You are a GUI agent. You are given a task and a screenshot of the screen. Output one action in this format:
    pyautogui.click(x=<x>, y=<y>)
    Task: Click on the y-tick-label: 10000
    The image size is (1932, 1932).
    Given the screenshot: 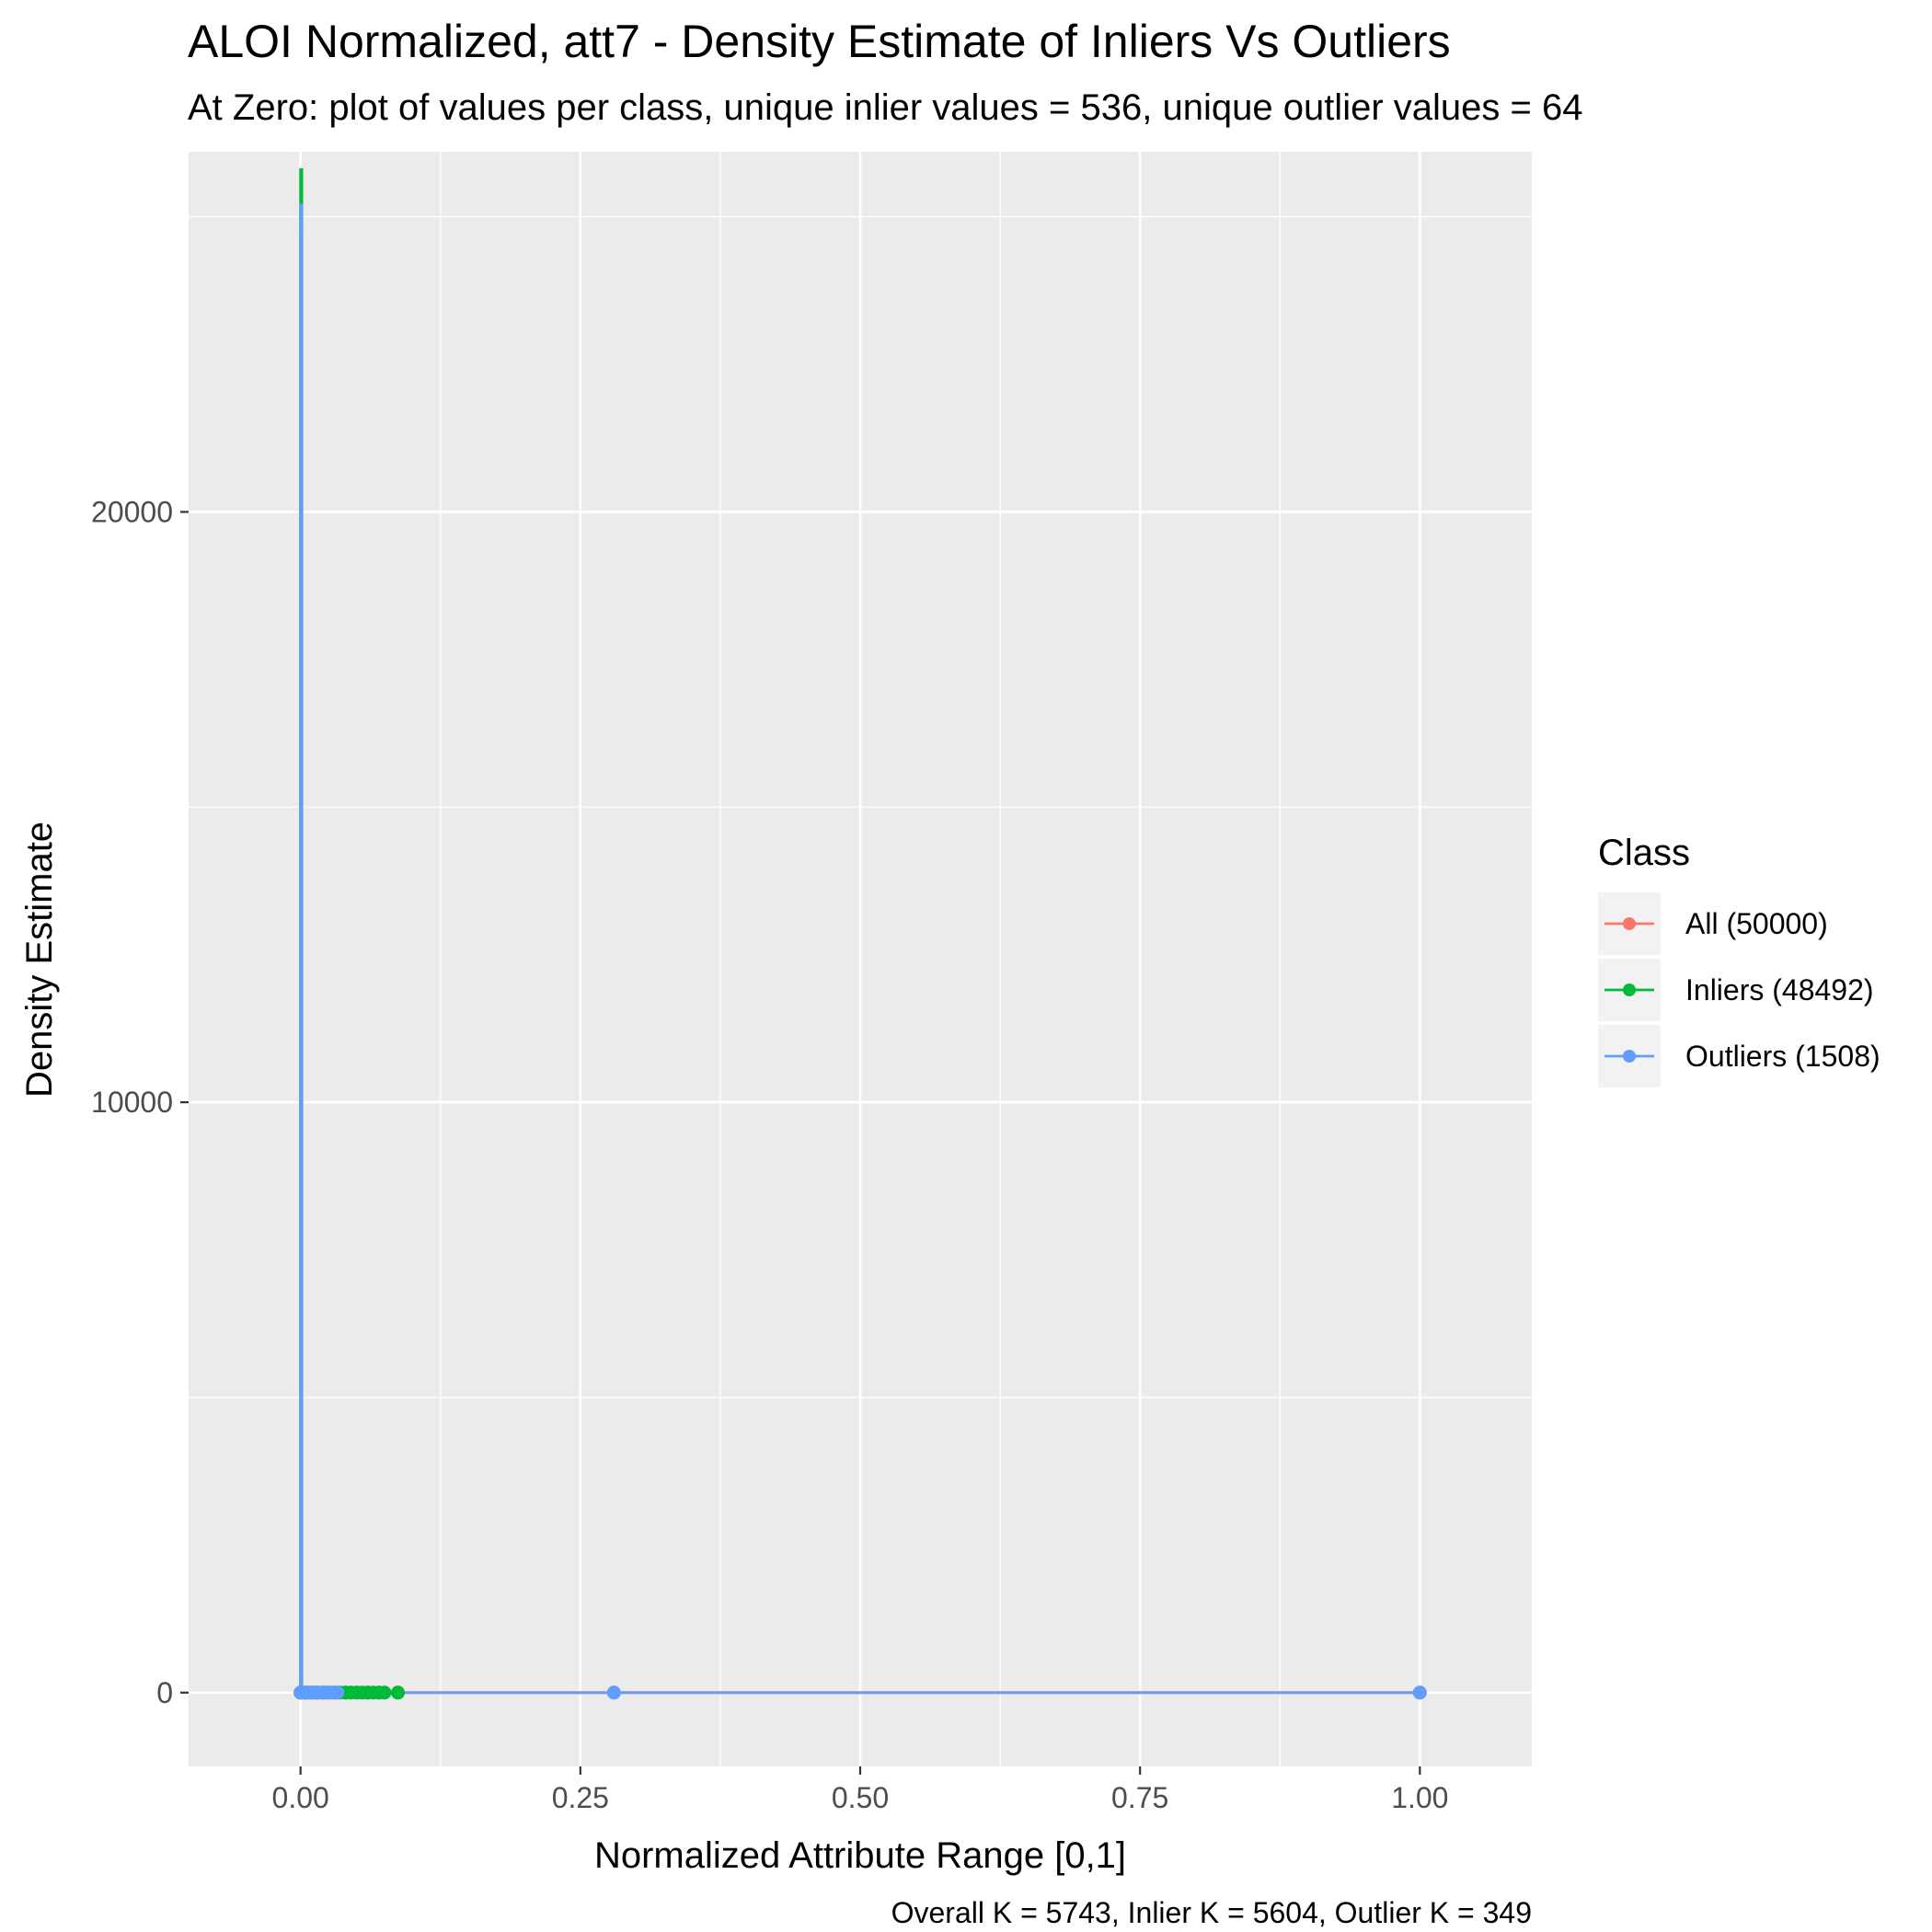 What is the action you would take?
    pyautogui.click(x=132, y=1102)
    